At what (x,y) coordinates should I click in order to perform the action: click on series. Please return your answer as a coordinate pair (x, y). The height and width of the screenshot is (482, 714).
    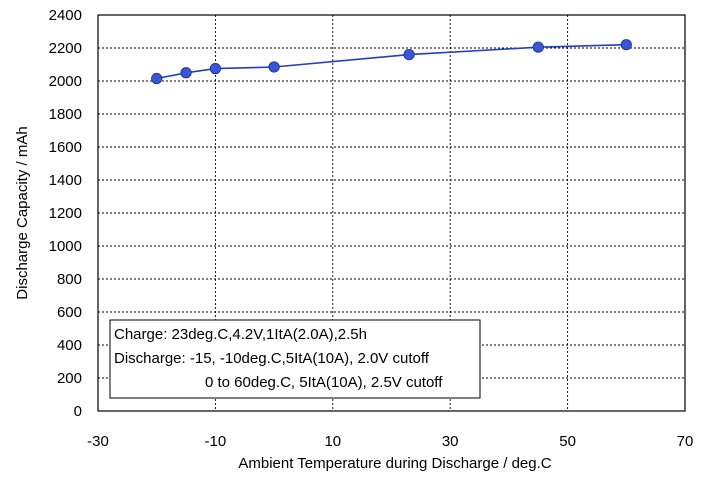
    Looking at the image, I should click on (391, 62).